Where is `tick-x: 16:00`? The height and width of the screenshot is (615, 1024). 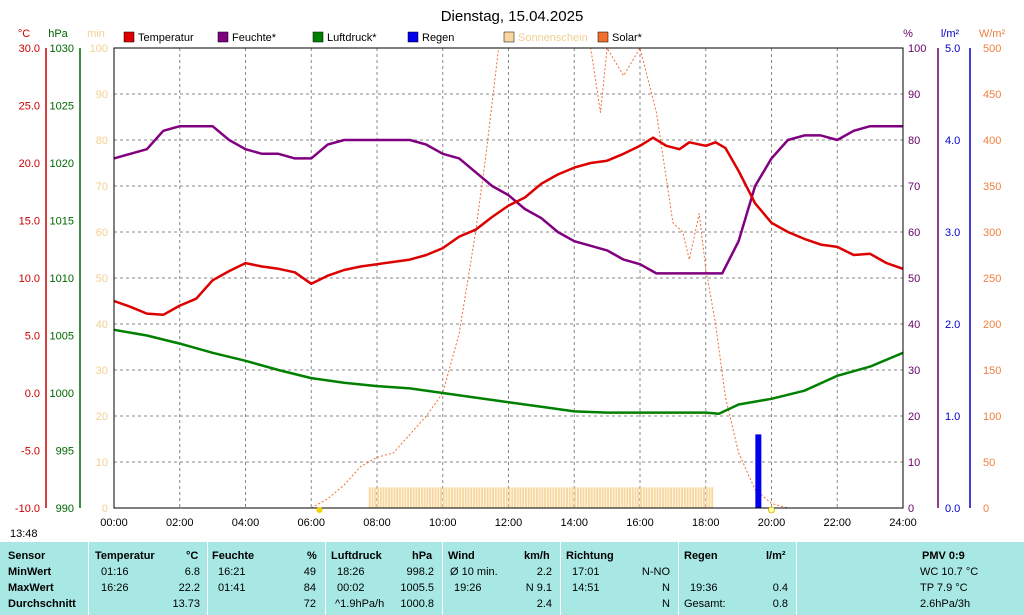
tick-x: 16:00 is located at coordinates (640, 523).